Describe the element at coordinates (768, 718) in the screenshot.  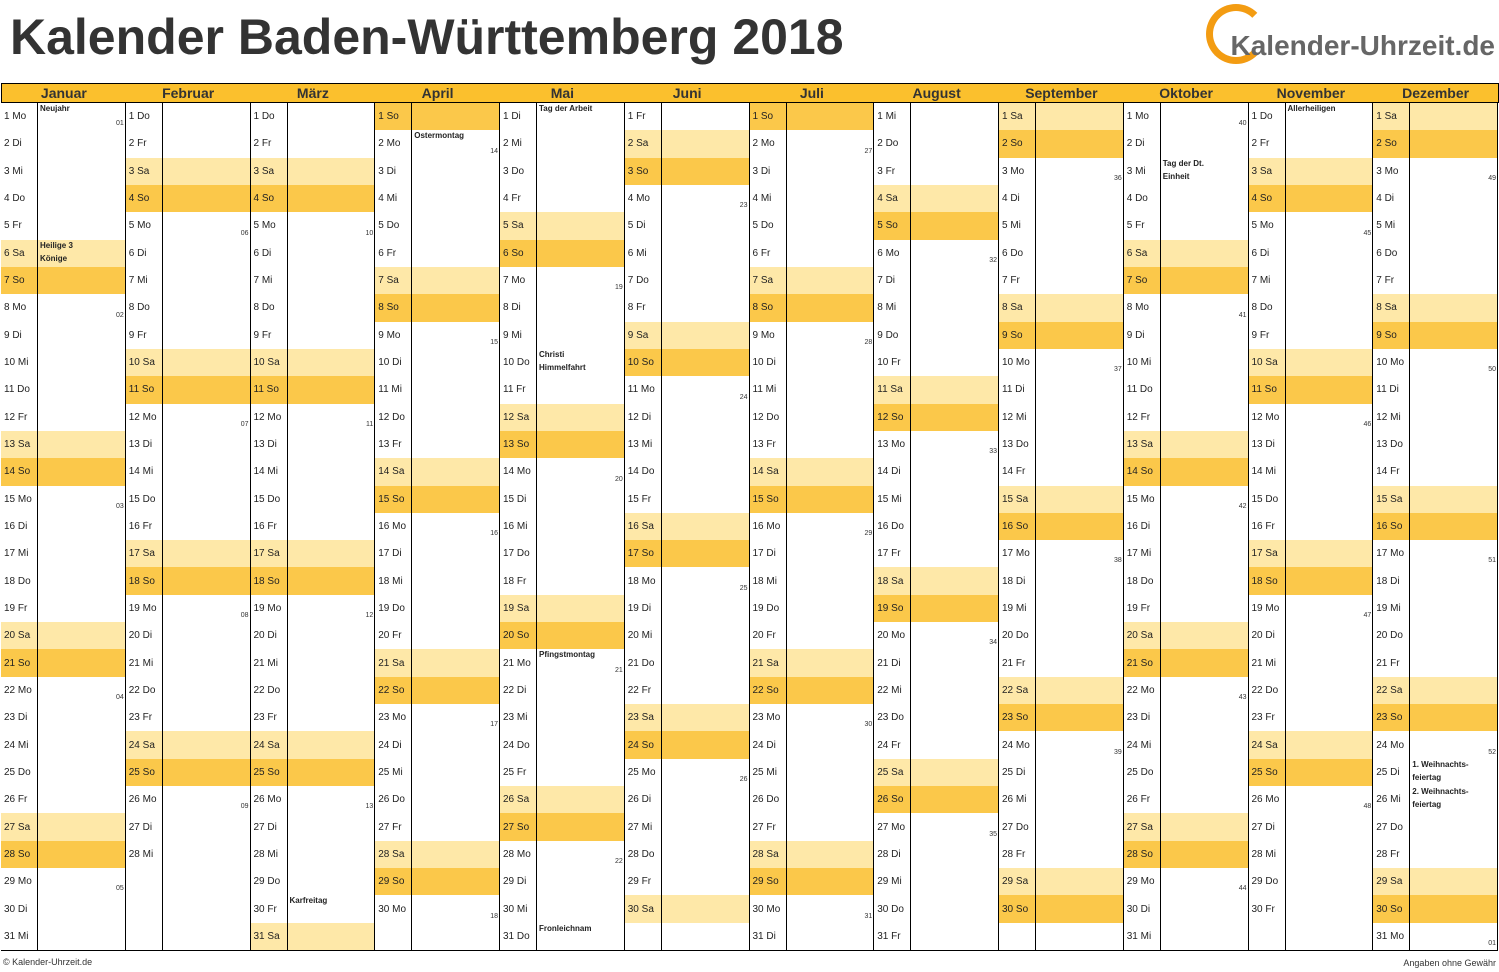
I see `day-label: 23 Mo` at that location.